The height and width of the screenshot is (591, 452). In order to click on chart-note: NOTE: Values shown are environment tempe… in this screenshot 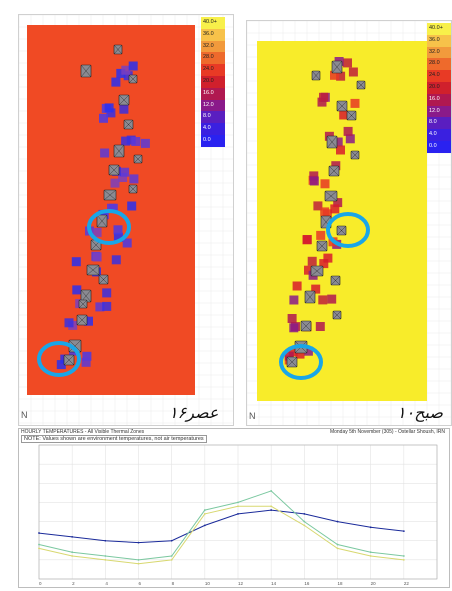, I will do `click(114, 439)`.